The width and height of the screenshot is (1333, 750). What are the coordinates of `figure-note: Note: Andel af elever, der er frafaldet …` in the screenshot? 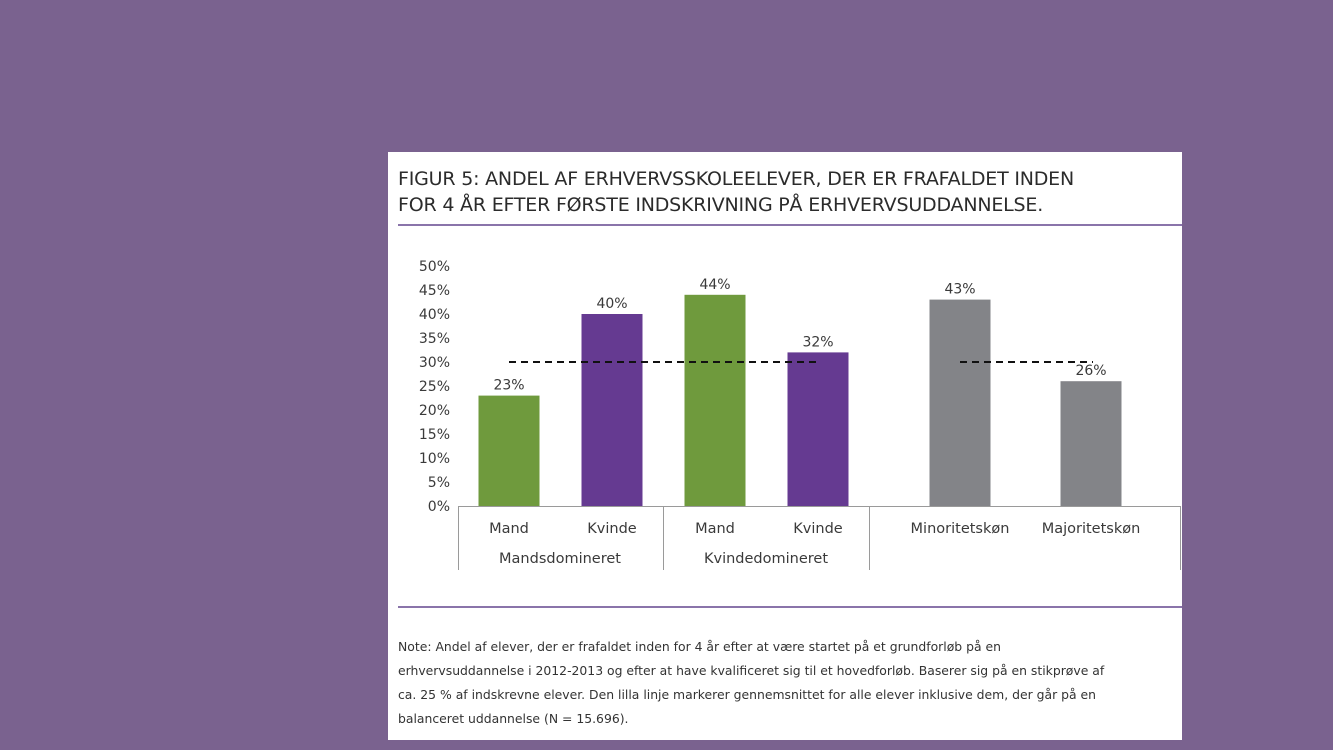 It's located at (783, 683).